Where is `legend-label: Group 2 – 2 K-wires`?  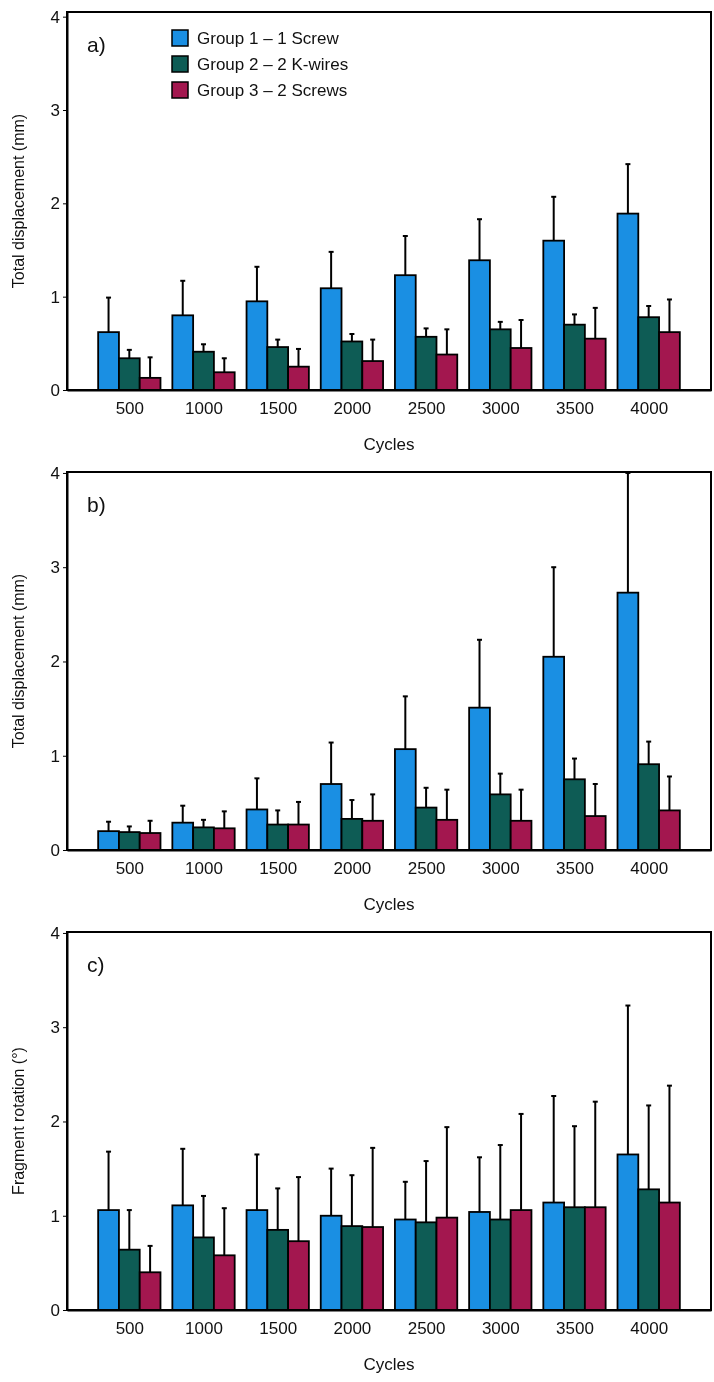 legend-label: Group 2 – 2 K-wires is located at coordinates (273, 64).